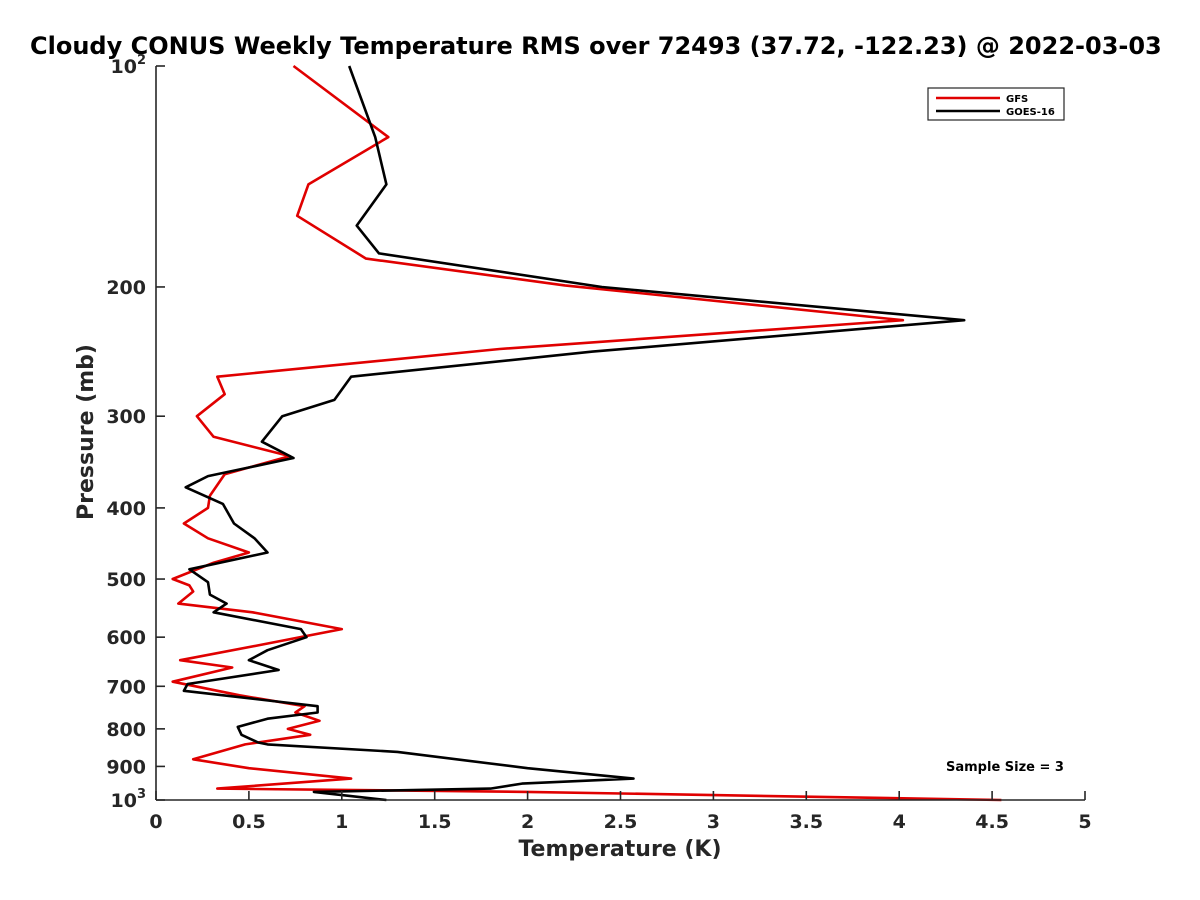 Image resolution: width=1200 pixels, height=900 pixels. Describe the element at coordinates (126, 580) in the screenshot. I see `y-tick-label: 500` at that location.